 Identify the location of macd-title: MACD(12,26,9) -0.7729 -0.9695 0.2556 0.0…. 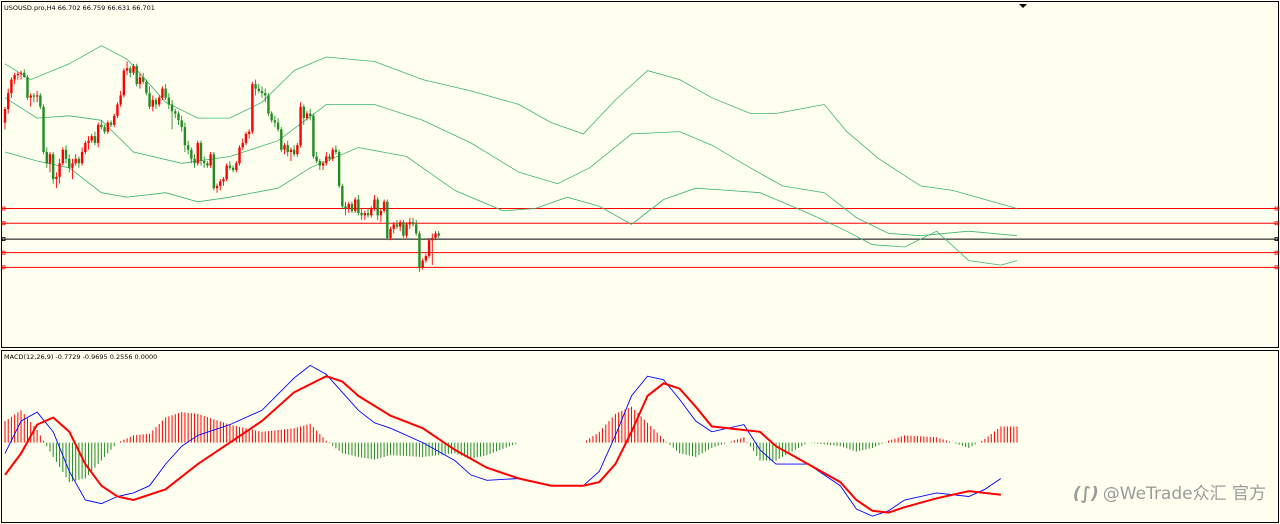
(80, 357).